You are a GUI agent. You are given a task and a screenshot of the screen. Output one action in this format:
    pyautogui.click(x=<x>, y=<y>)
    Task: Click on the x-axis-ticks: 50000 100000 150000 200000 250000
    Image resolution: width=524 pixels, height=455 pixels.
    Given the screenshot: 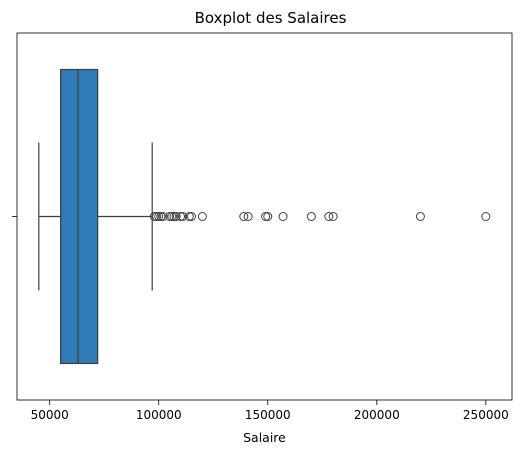 What is the action you would take?
    pyautogui.click(x=270, y=411)
    